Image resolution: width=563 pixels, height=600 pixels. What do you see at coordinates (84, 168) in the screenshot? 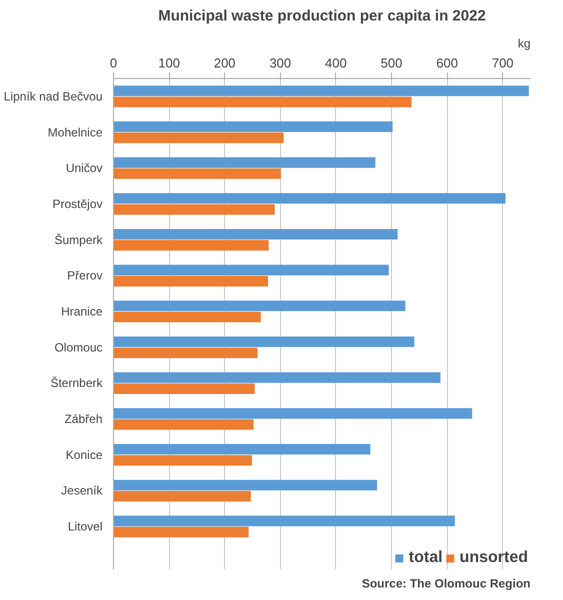
I see `y-tick-label: Uničov` at bounding box center [84, 168].